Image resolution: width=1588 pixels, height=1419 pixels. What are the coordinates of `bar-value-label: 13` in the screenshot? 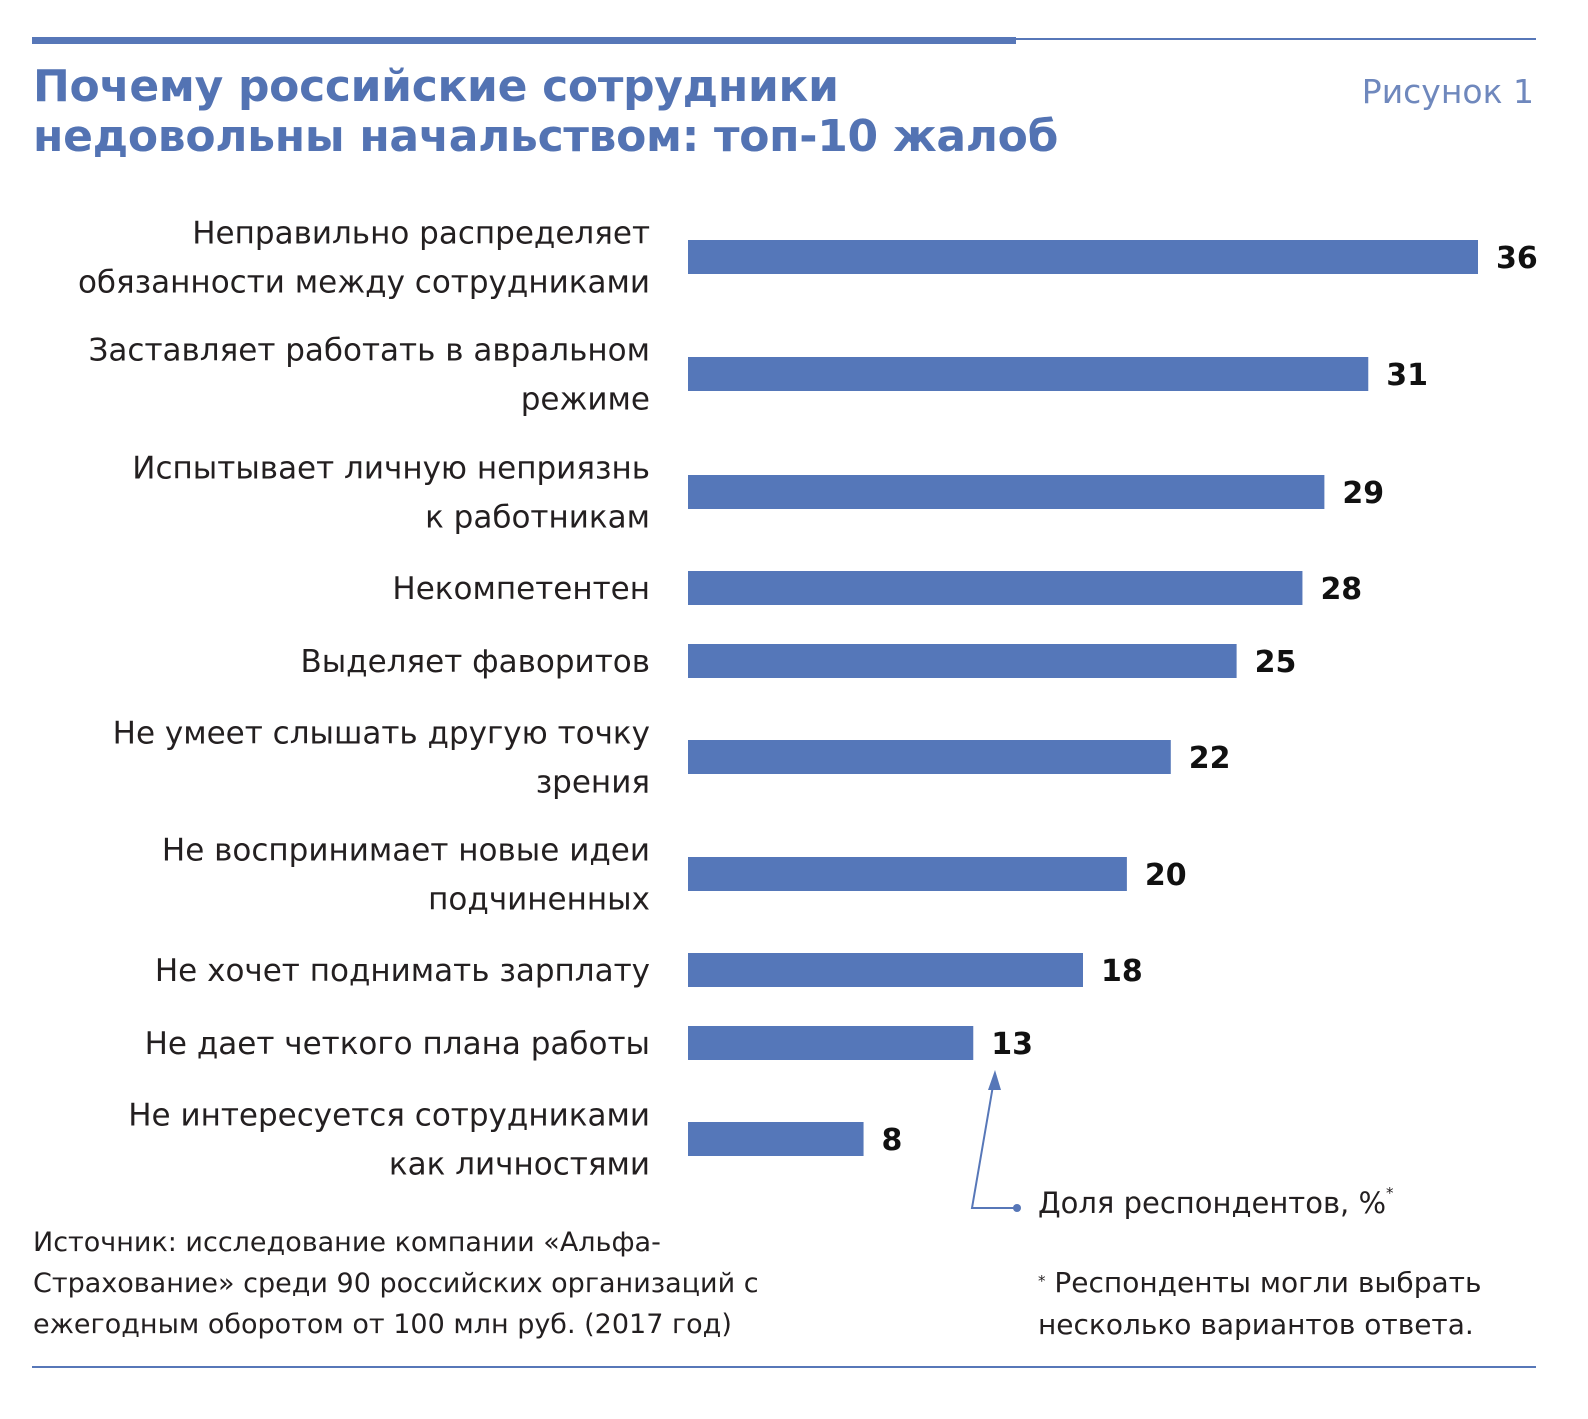 It's located at (1012, 1044).